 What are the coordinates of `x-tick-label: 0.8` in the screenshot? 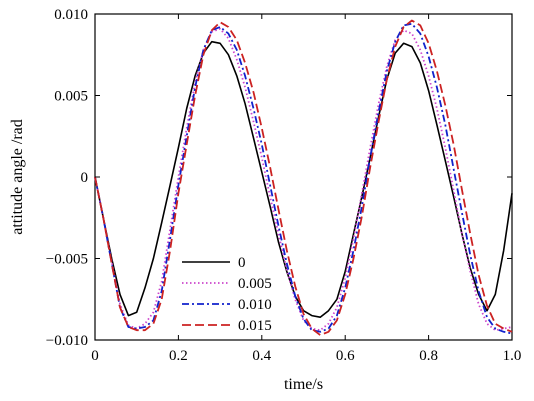 It's located at (428, 356).